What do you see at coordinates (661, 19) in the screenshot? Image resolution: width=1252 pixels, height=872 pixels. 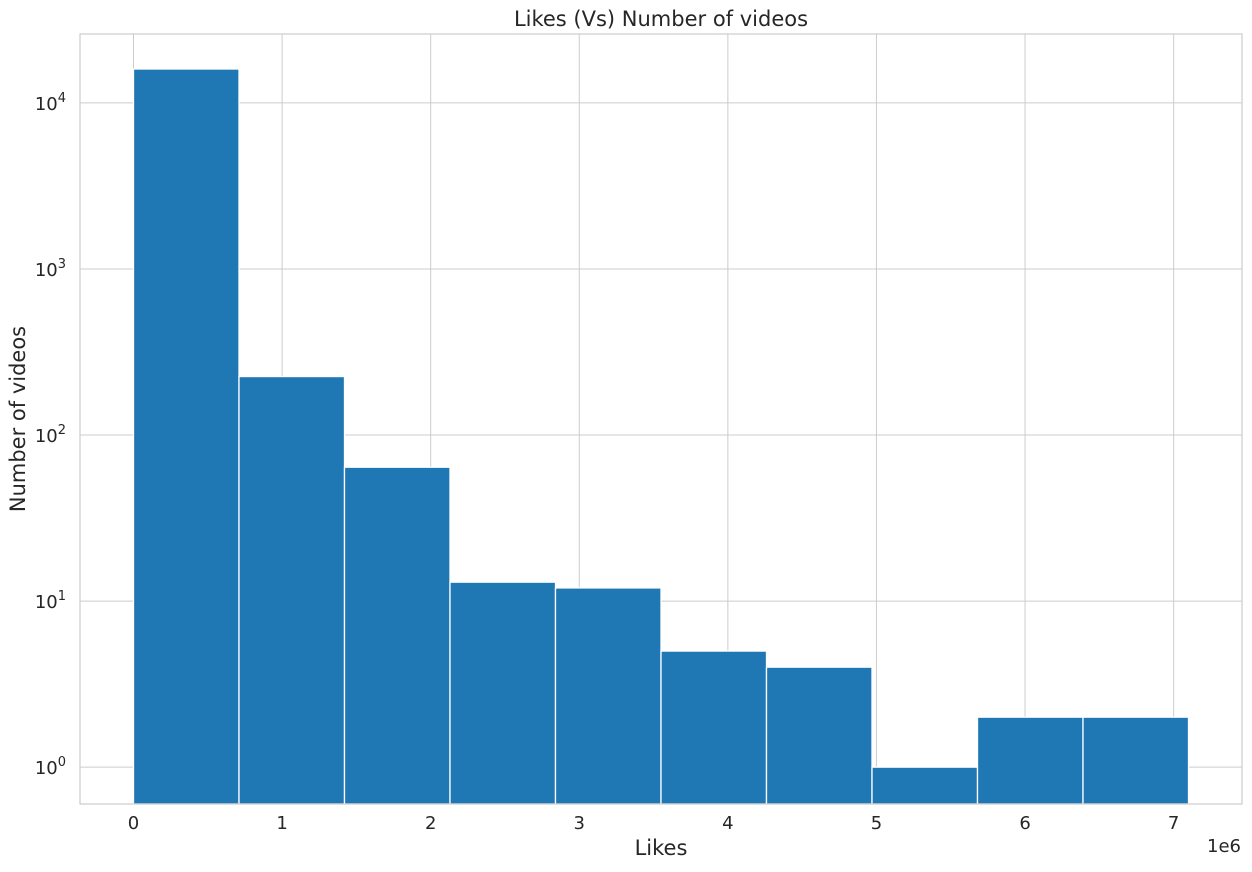 I see `chart-title: Likes (Vs) Number of videos` at bounding box center [661, 19].